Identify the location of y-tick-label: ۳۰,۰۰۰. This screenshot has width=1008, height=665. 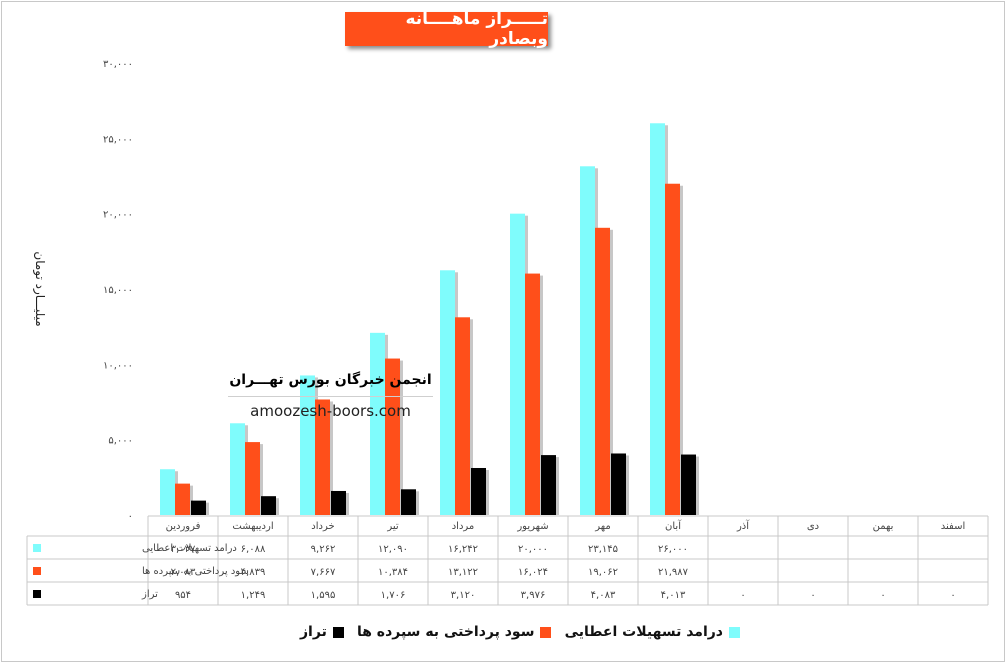
(118, 64).